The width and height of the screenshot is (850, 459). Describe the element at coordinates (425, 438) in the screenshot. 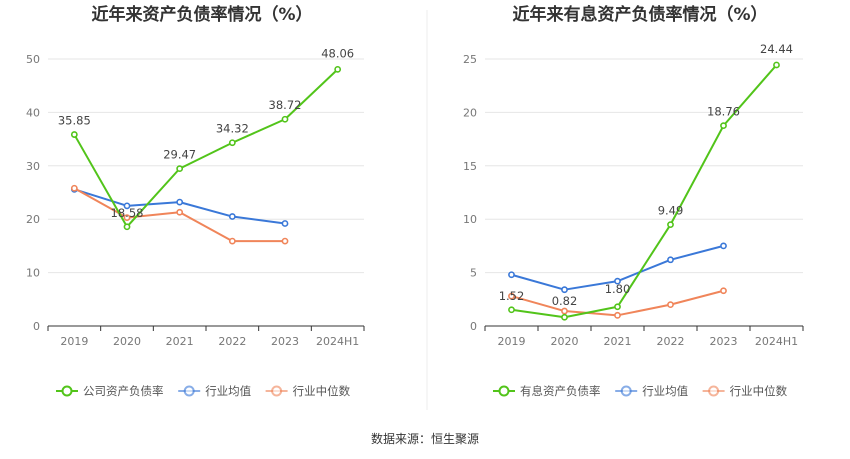

I see `source-text: 数据来源：恒生聚源` at that location.